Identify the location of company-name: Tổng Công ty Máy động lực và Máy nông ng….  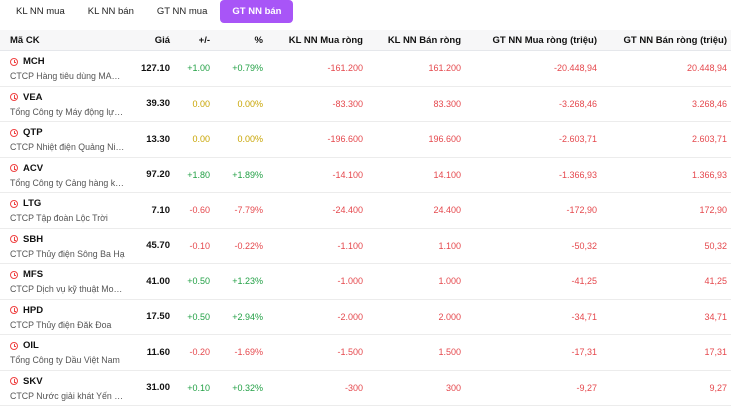
(67, 111).